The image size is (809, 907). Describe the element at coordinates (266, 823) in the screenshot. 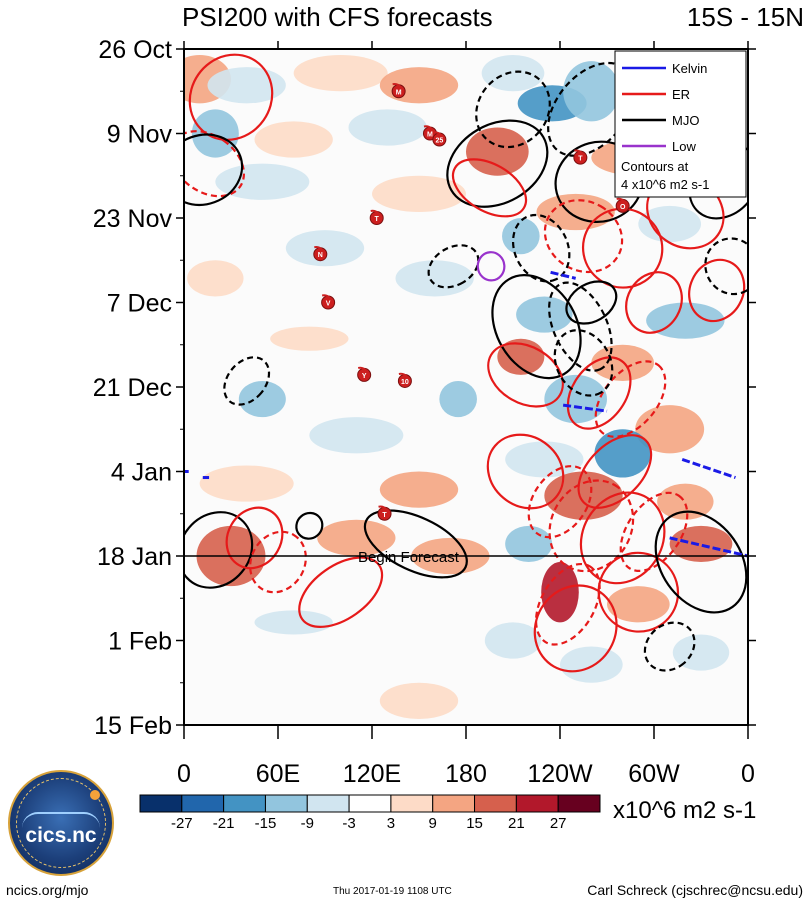

I see `colorbar-label: -15` at that location.